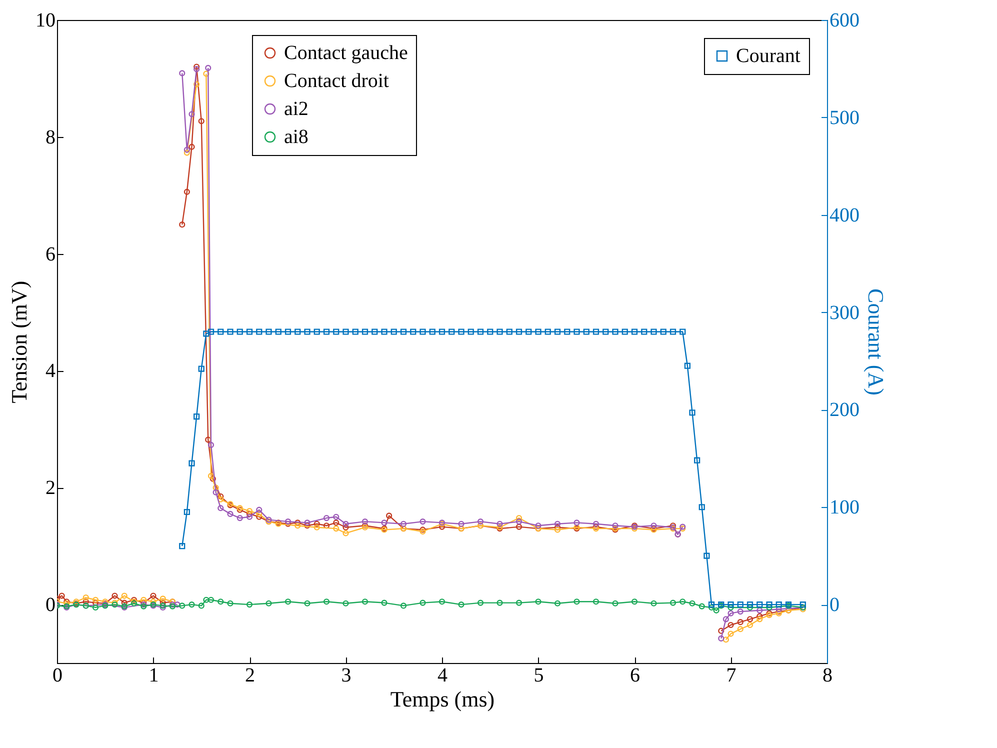 The height and width of the screenshot is (748, 997). I want to click on legend-label: Contact gauche, so click(346, 53).